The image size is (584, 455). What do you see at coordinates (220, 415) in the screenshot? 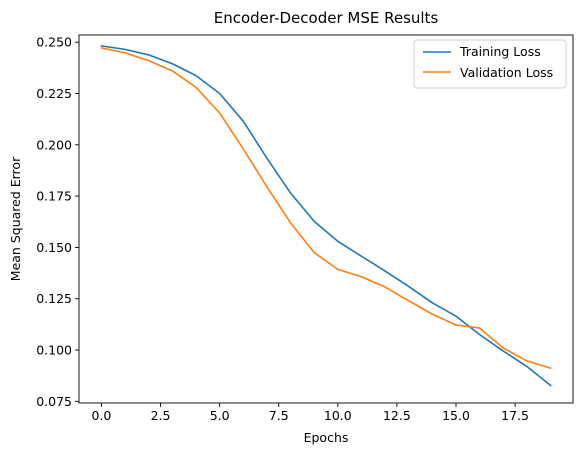
I see `x-tick-label: 5.0` at bounding box center [220, 415].